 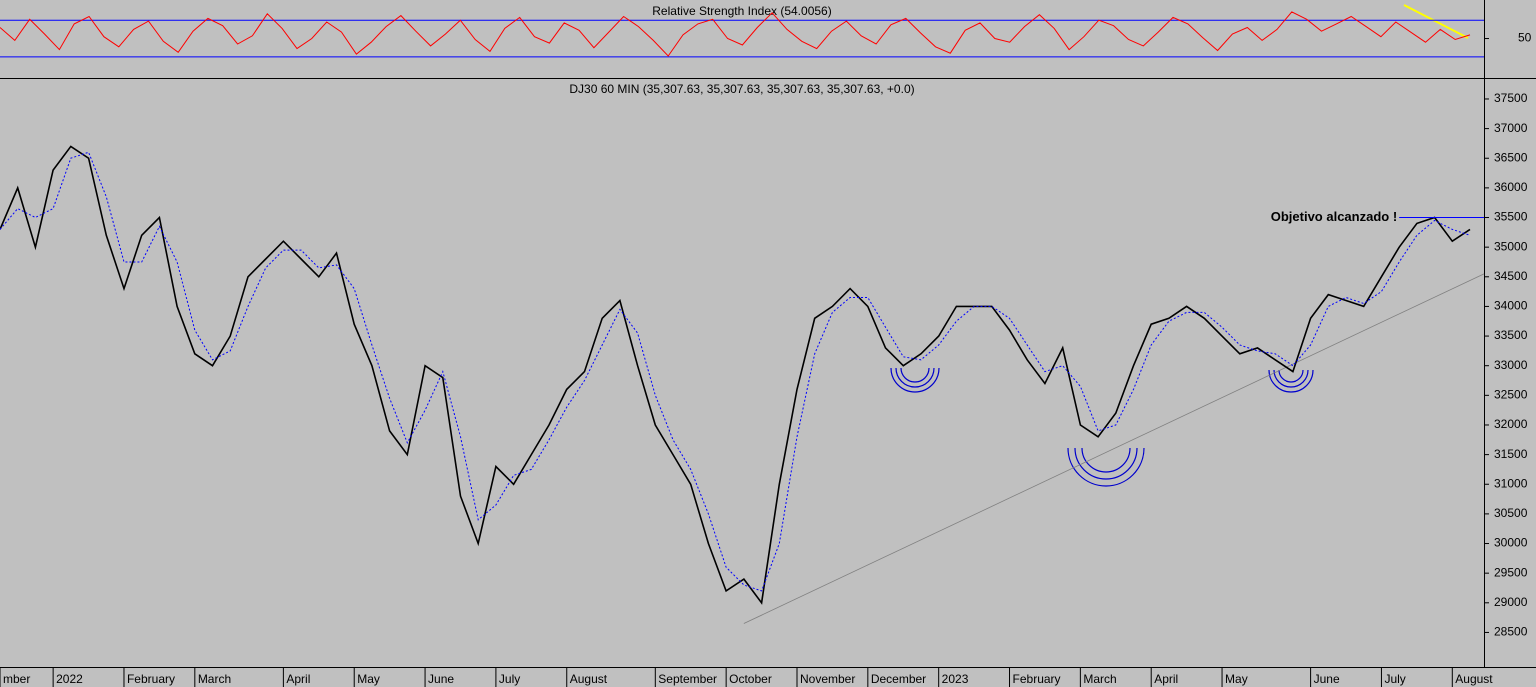 I want to click on x-tick-label: December, so click(x=898, y=679).